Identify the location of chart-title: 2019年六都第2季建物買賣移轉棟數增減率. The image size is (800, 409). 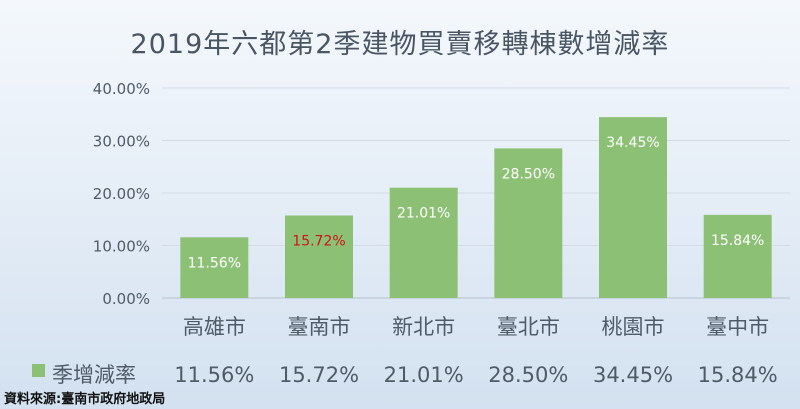
(400, 44).